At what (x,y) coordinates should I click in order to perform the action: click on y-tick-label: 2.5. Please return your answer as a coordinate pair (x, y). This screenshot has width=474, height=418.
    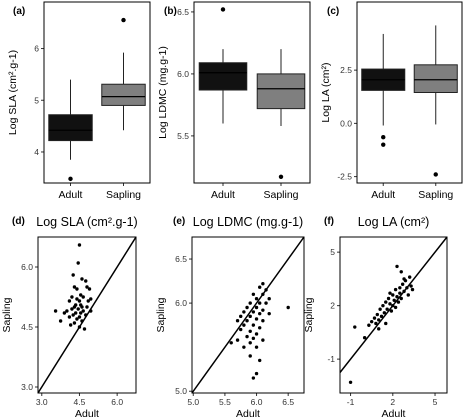
    Looking at the image, I should click on (346, 70).